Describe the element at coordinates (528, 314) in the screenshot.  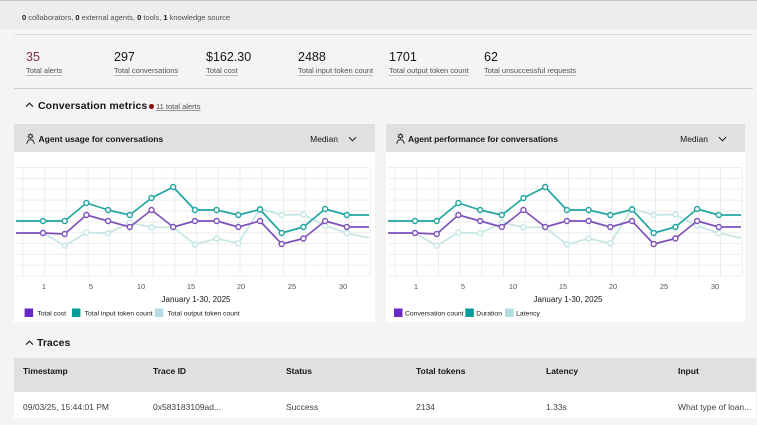
I see `svg-text: Latency` at that location.